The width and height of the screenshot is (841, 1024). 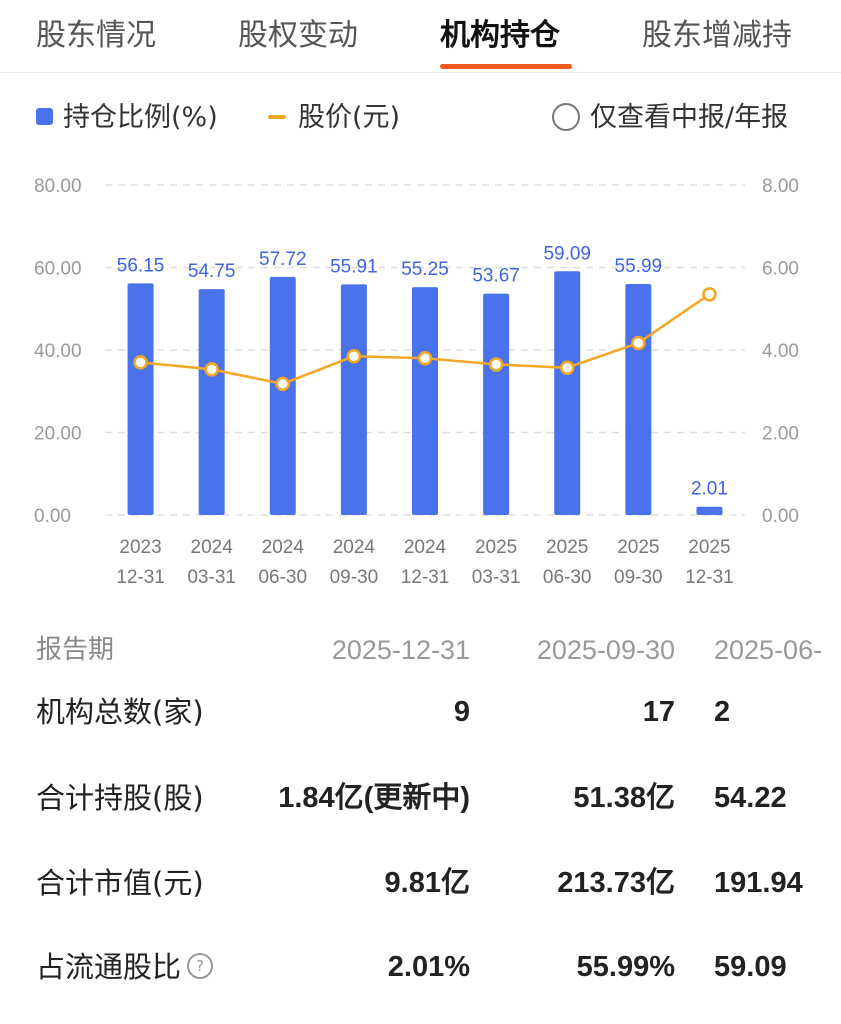 I want to click on table-header-row: 报告期 2025-12-31 2025-09-30 2025-06-, so click(x=420, y=650).